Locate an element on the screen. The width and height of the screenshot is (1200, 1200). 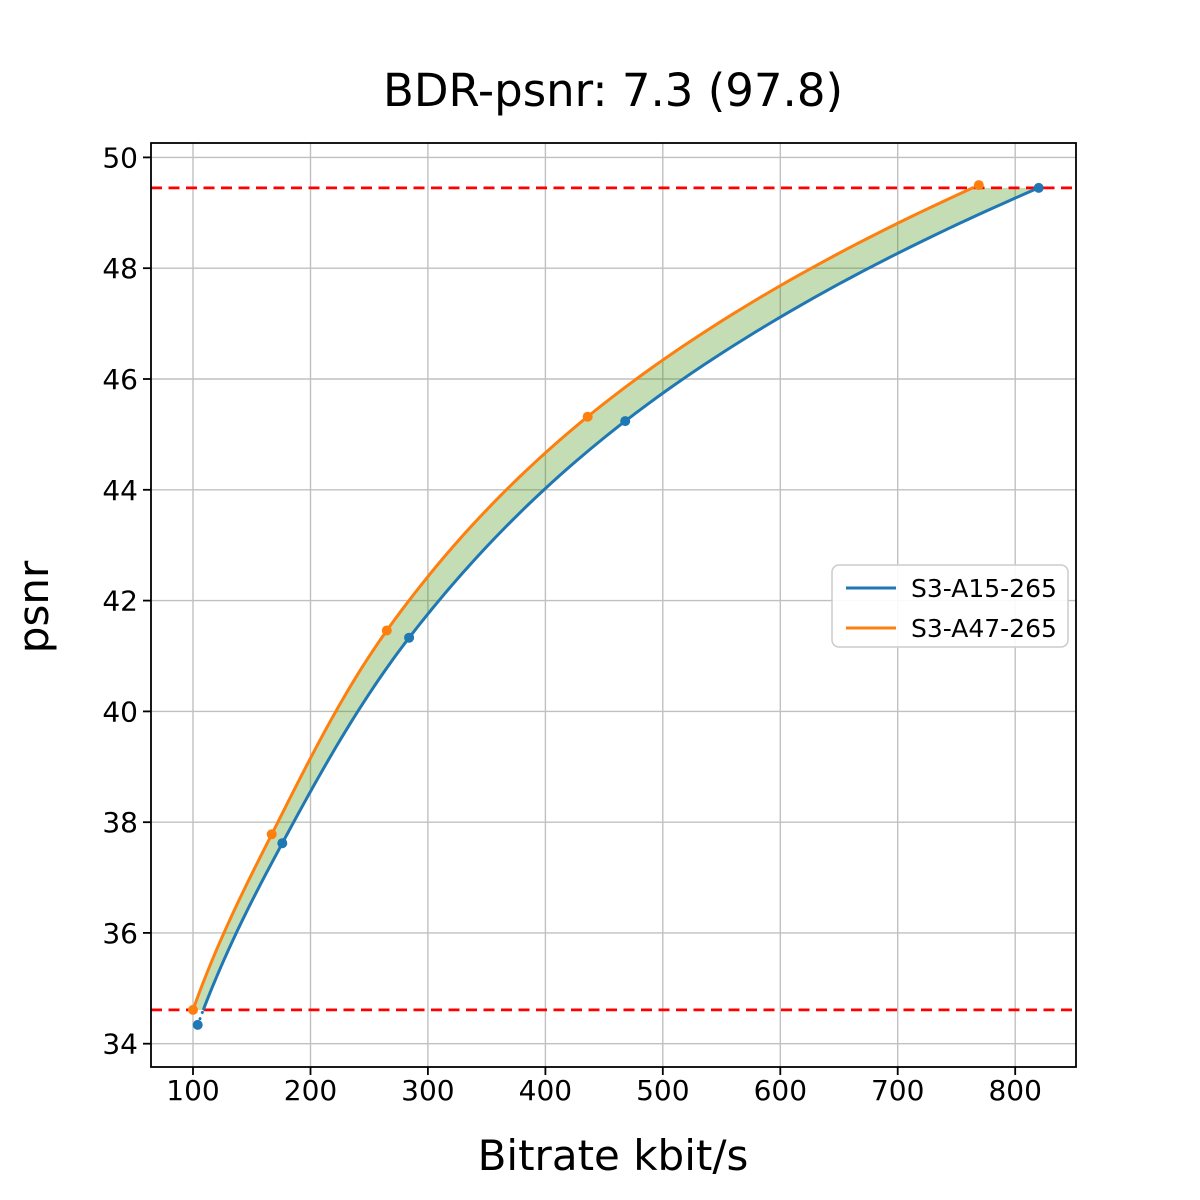
legend: S3-A15-265 S3-A47-265 is located at coordinates (950, 606).